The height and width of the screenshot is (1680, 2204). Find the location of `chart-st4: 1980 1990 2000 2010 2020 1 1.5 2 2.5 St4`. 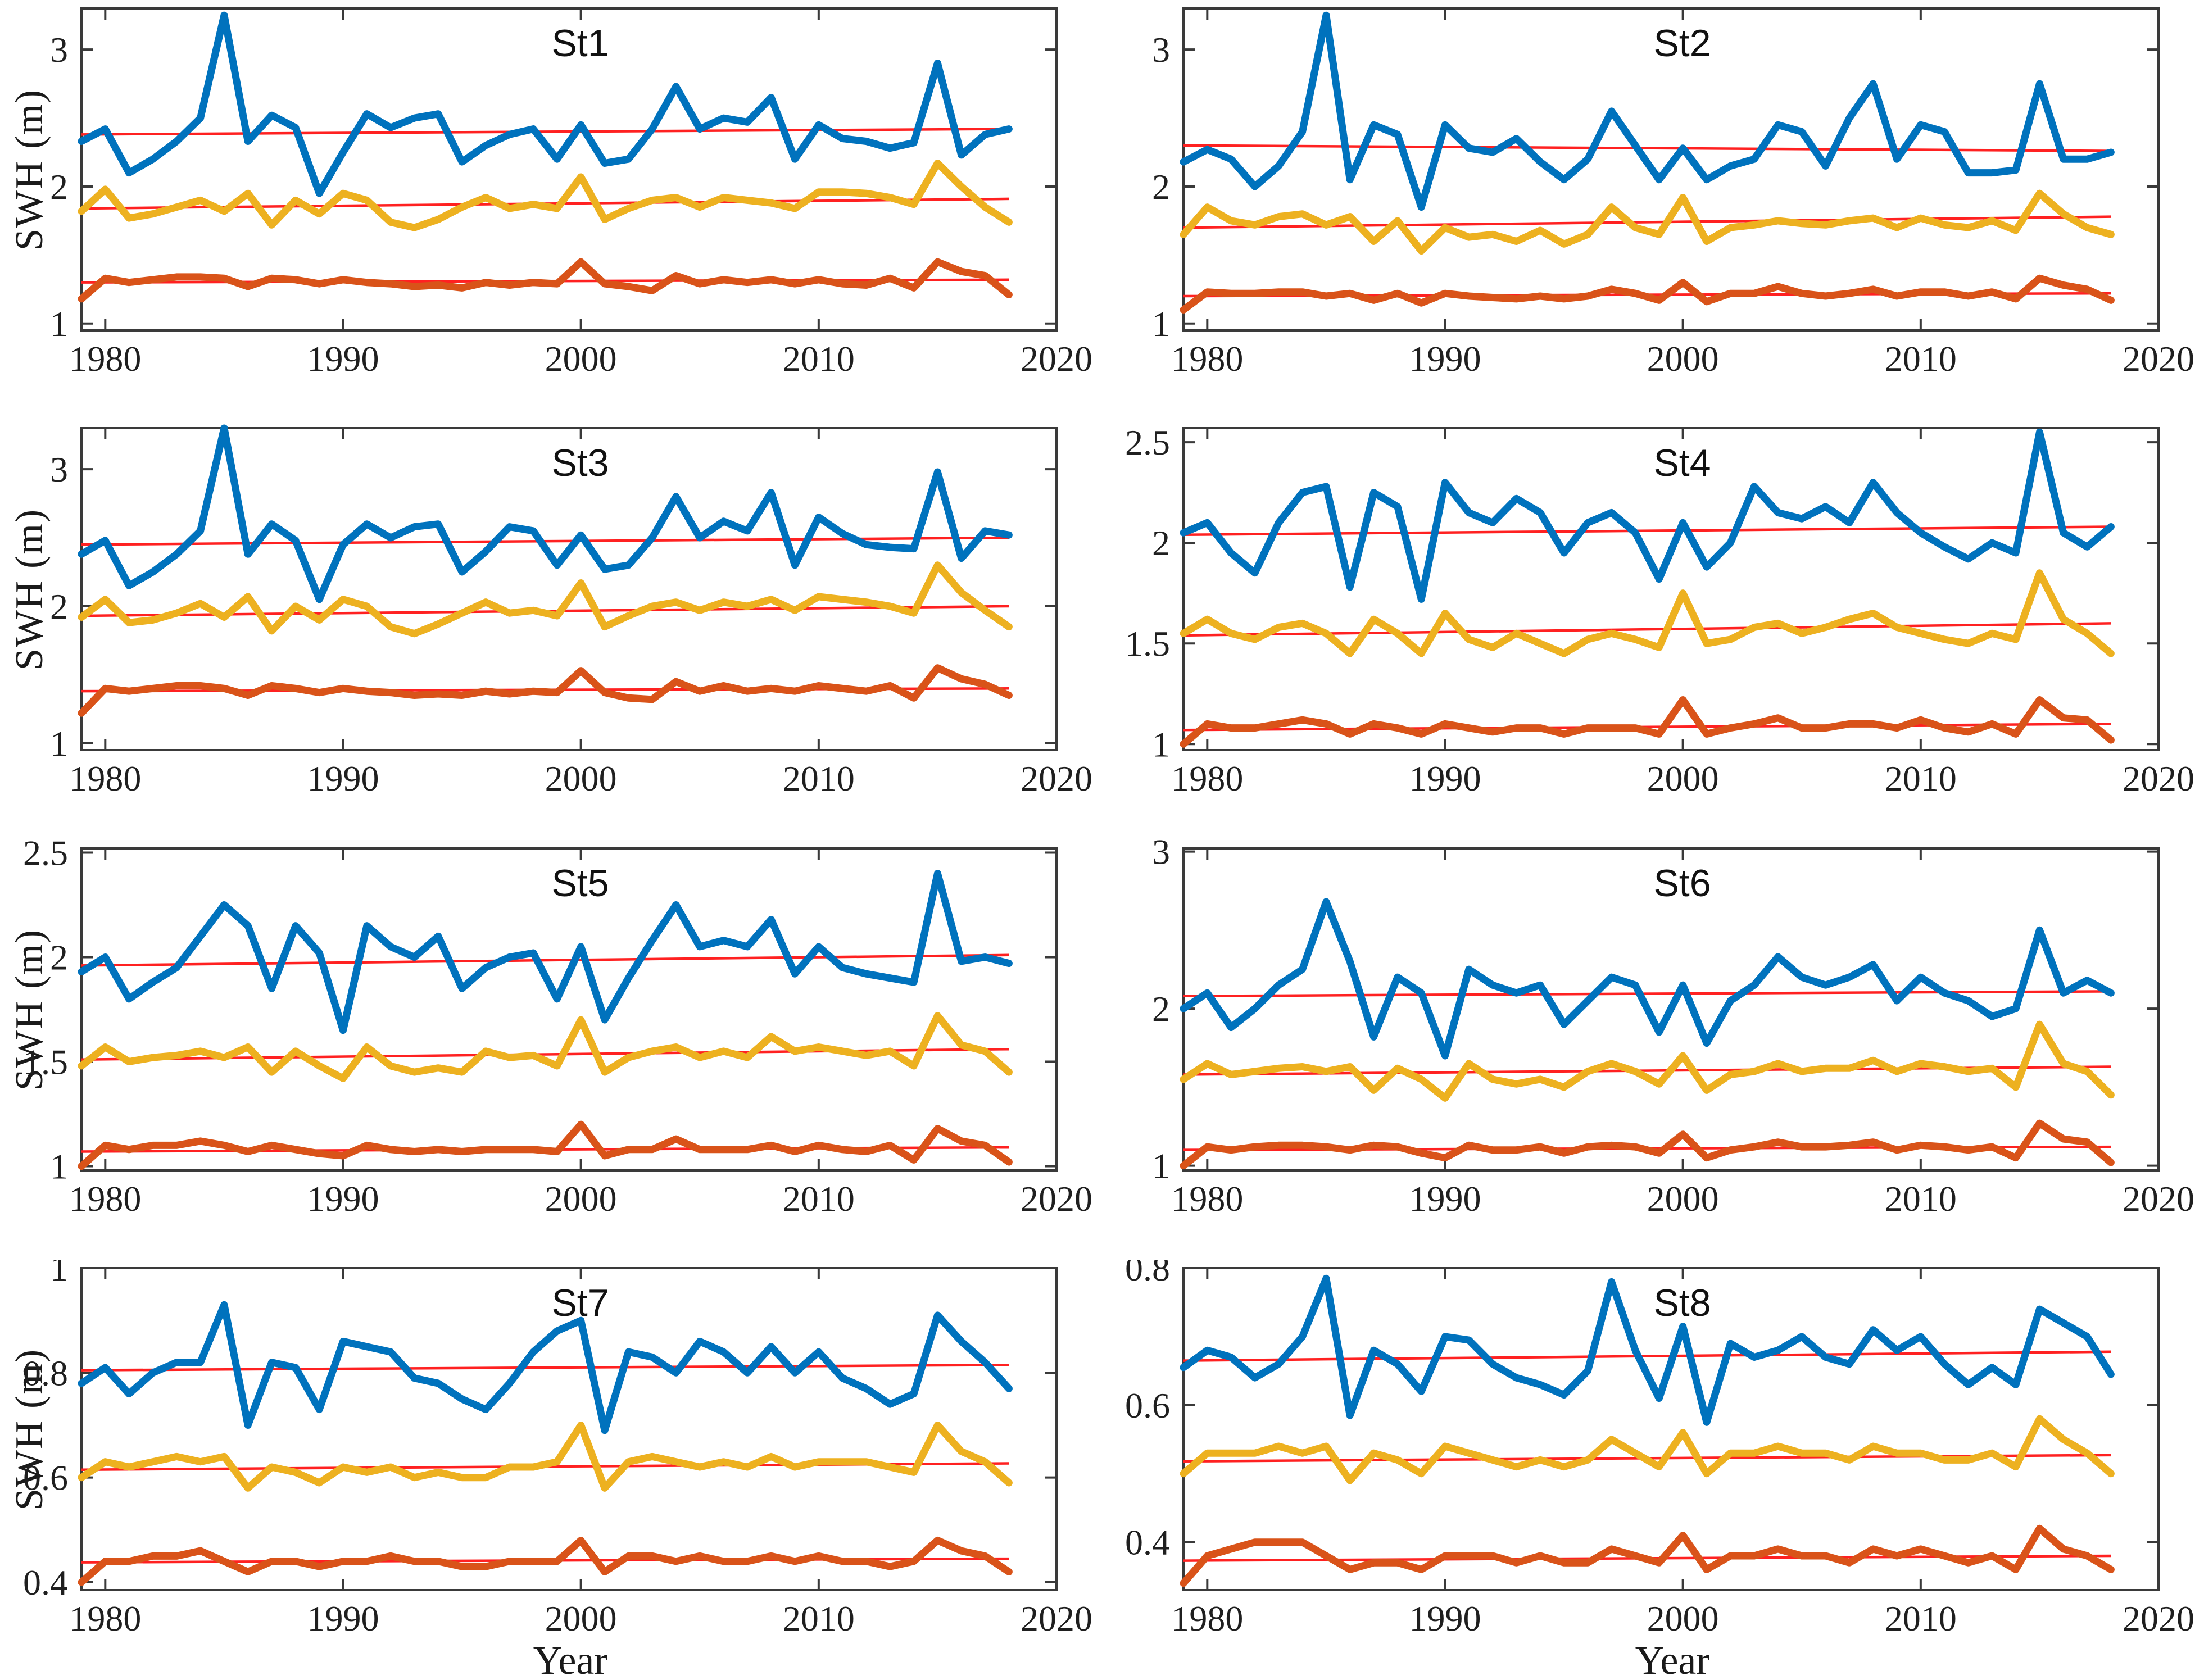

chart-st4: 1980 1990 2000 2010 2020 1 1.5 2 2.5 St4 is located at coordinates (1659, 610).